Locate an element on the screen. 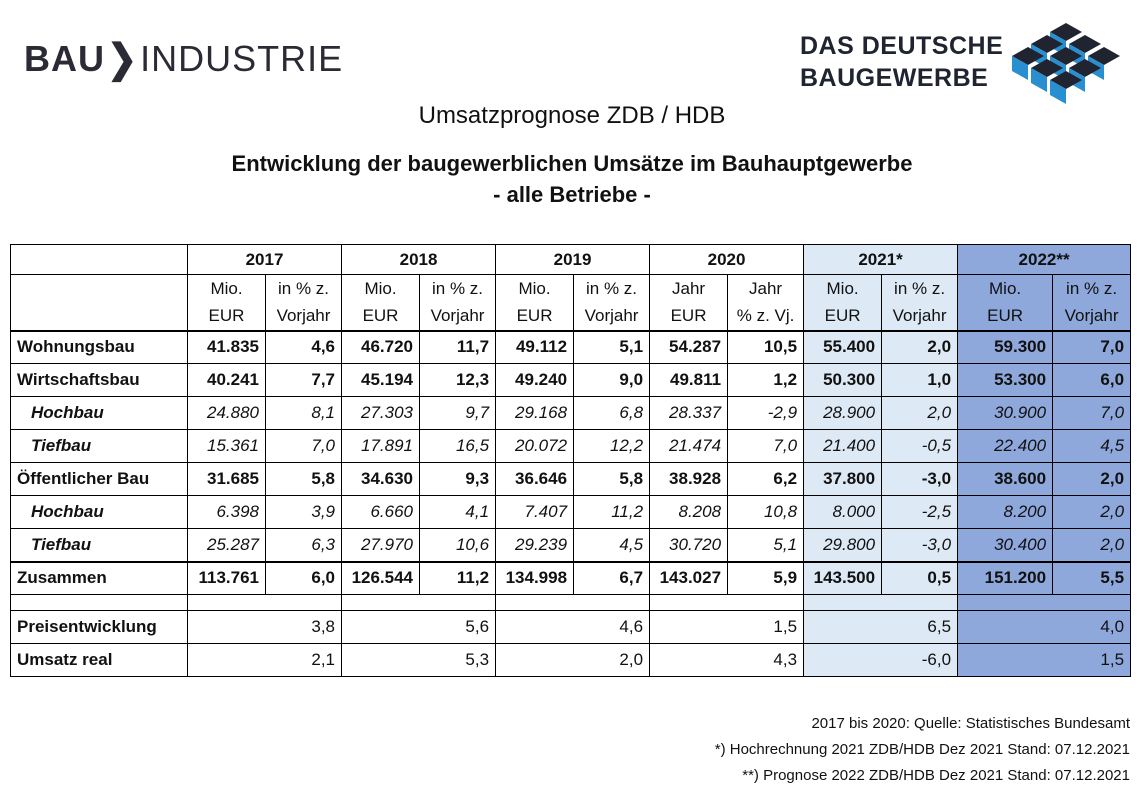 The image size is (1144, 797). table-cell: 6,2 is located at coordinates (766, 479).